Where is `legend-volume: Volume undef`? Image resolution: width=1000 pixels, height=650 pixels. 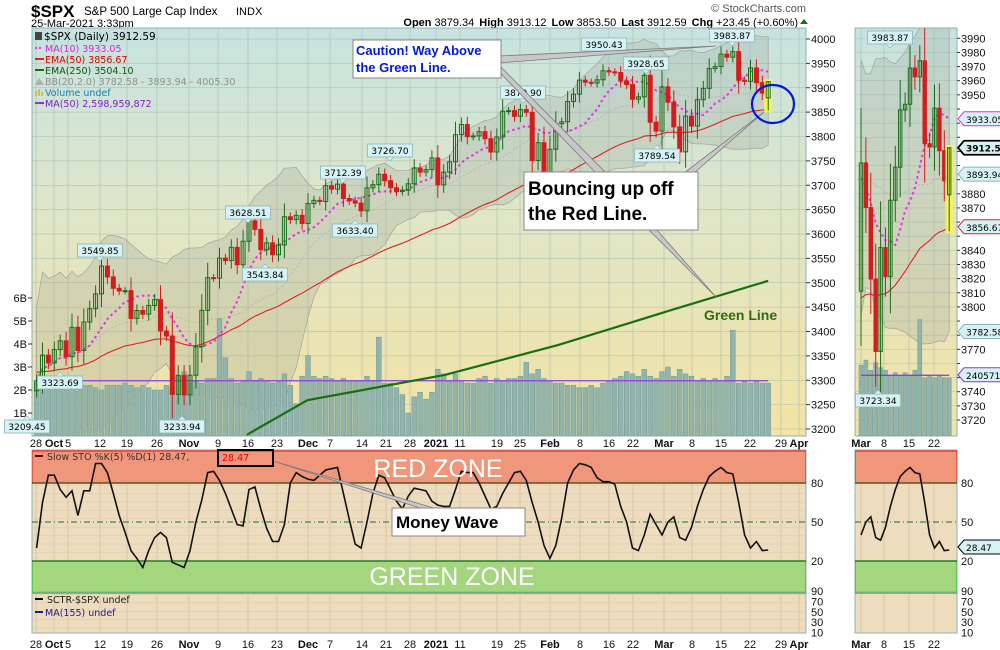
legend-volume: Volume undef is located at coordinates (78, 93).